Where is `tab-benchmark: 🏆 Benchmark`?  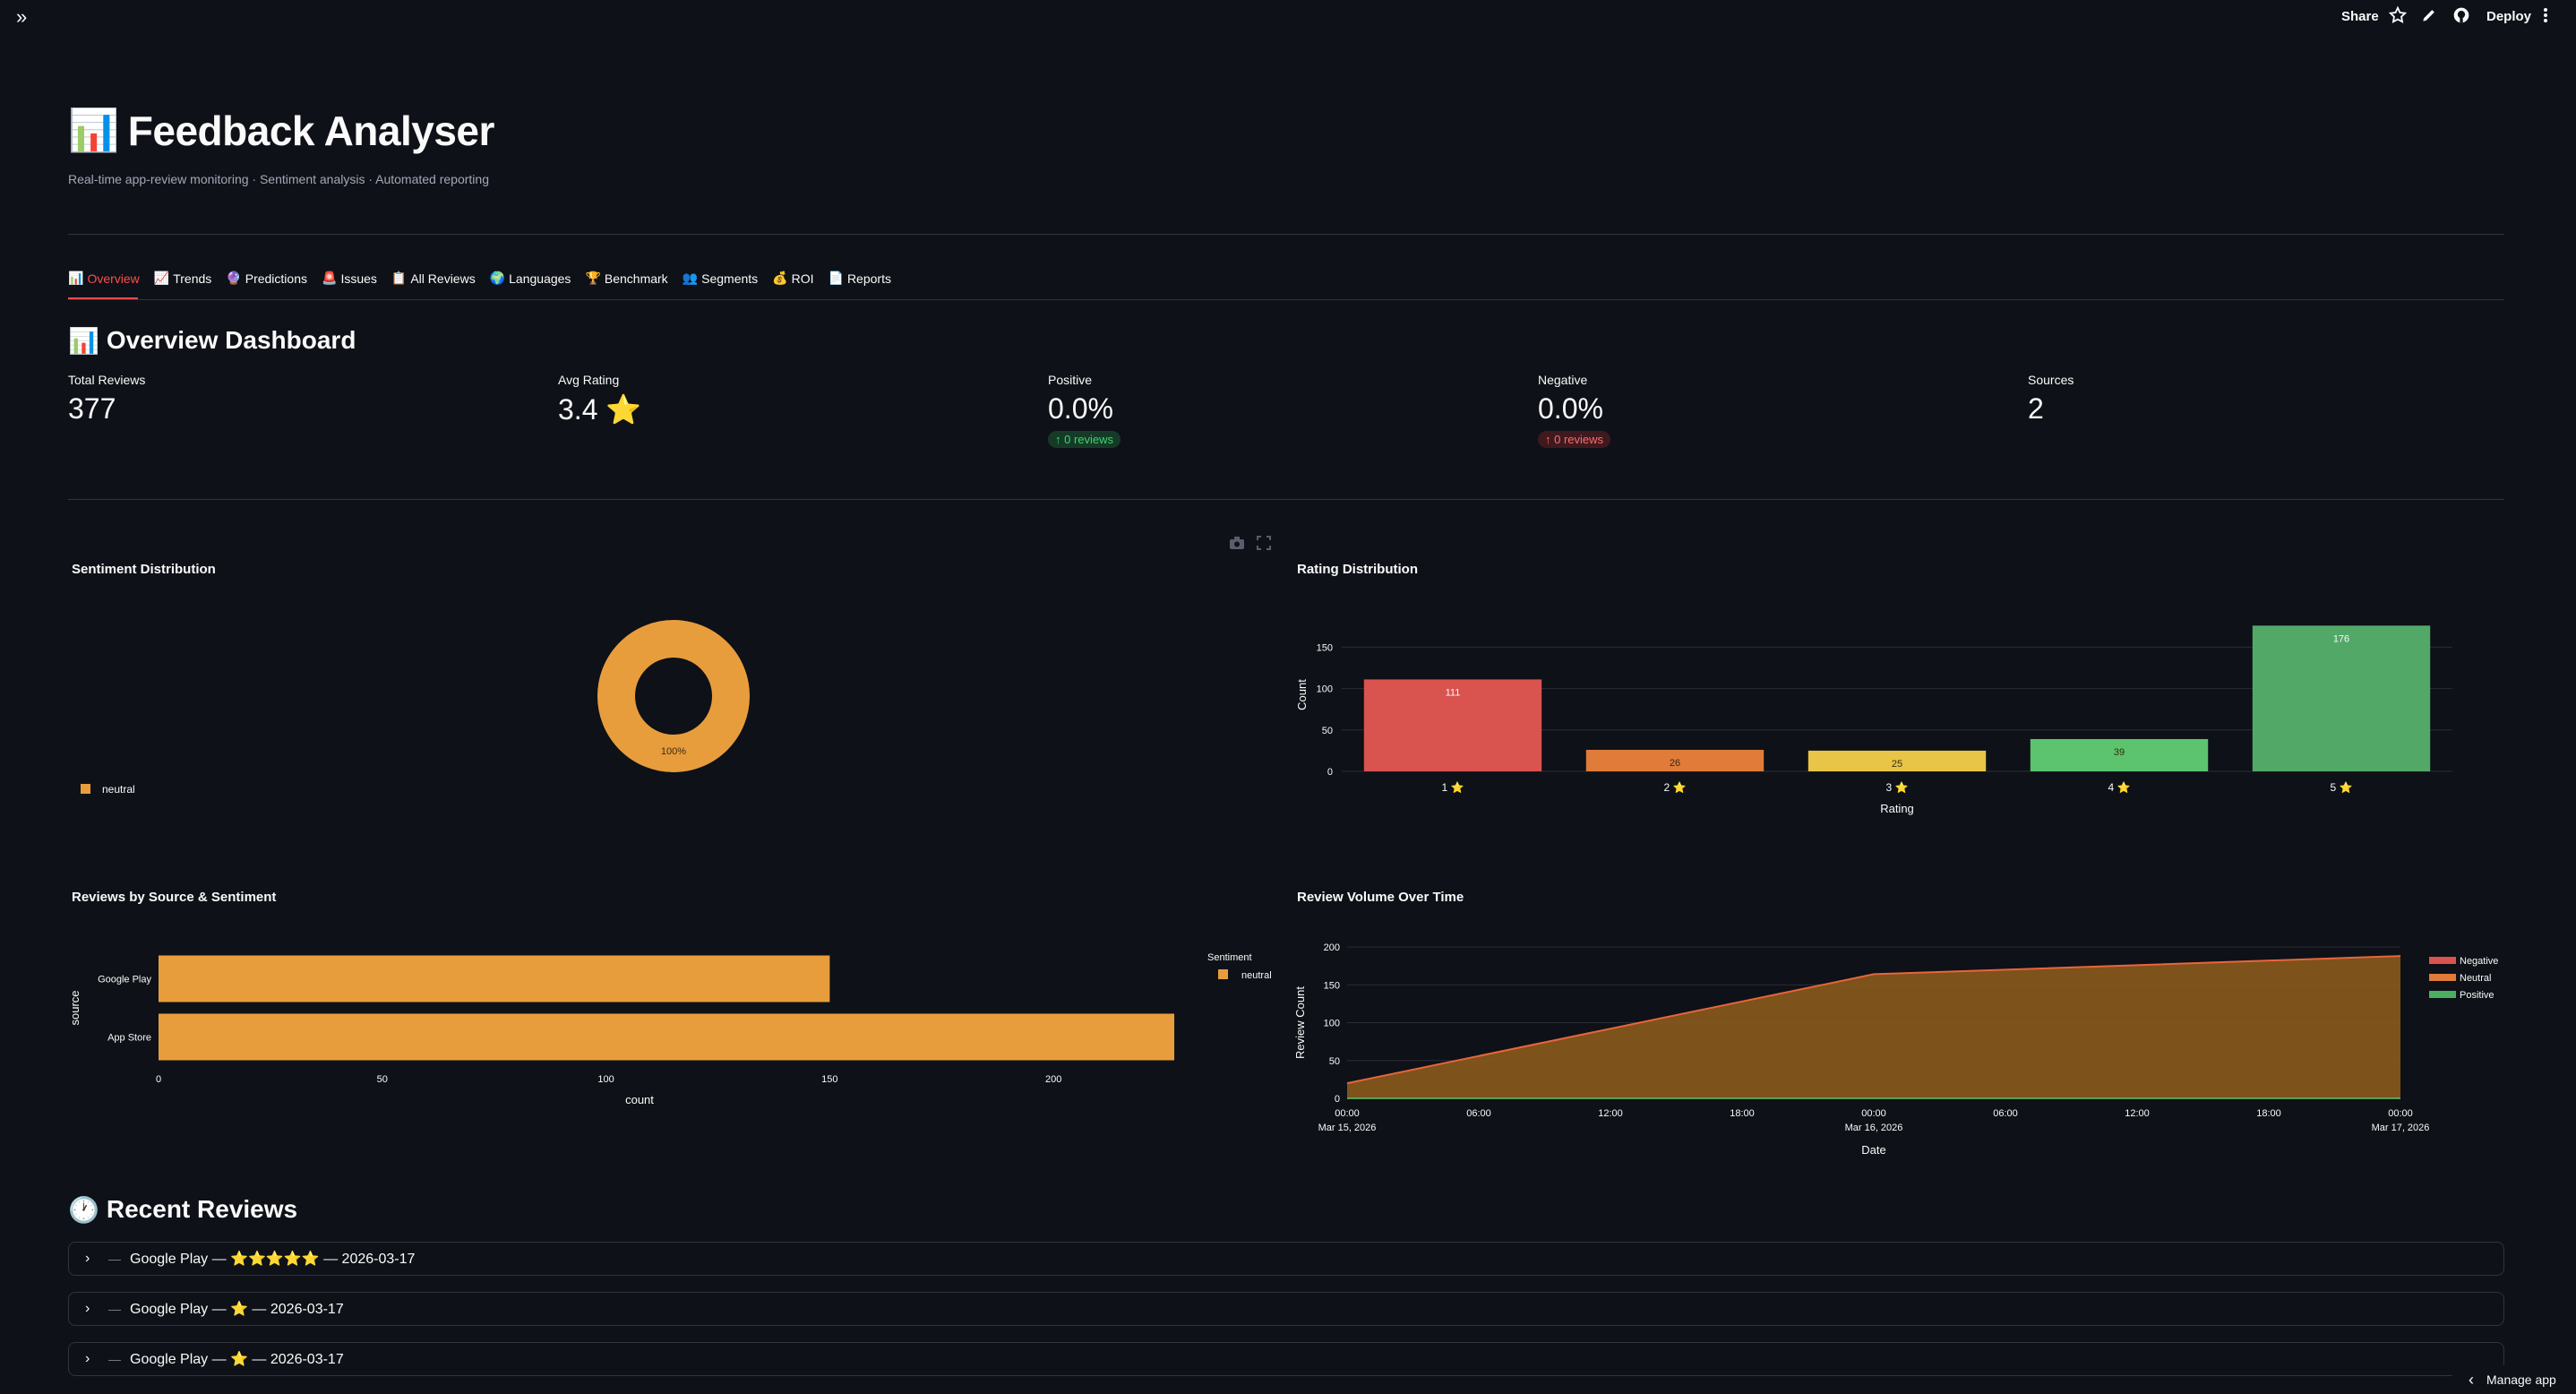
tab-benchmark: 🏆 Benchmark is located at coordinates (626, 278).